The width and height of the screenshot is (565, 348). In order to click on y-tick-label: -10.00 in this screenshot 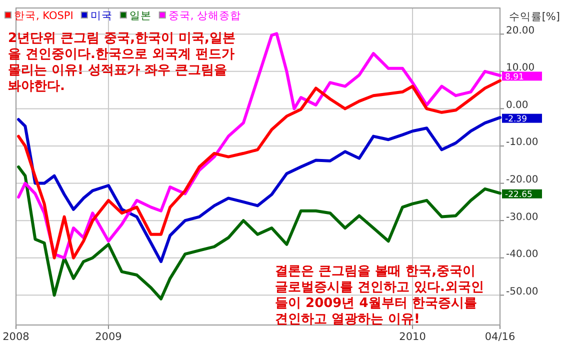, I will do `click(522, 142)`.